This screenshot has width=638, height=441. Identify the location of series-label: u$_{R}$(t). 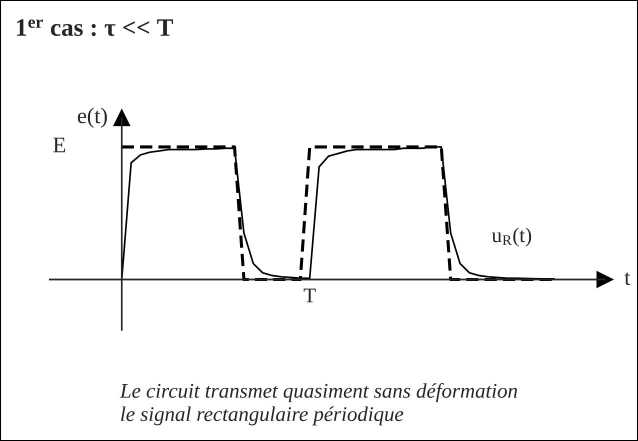
(512, 237).